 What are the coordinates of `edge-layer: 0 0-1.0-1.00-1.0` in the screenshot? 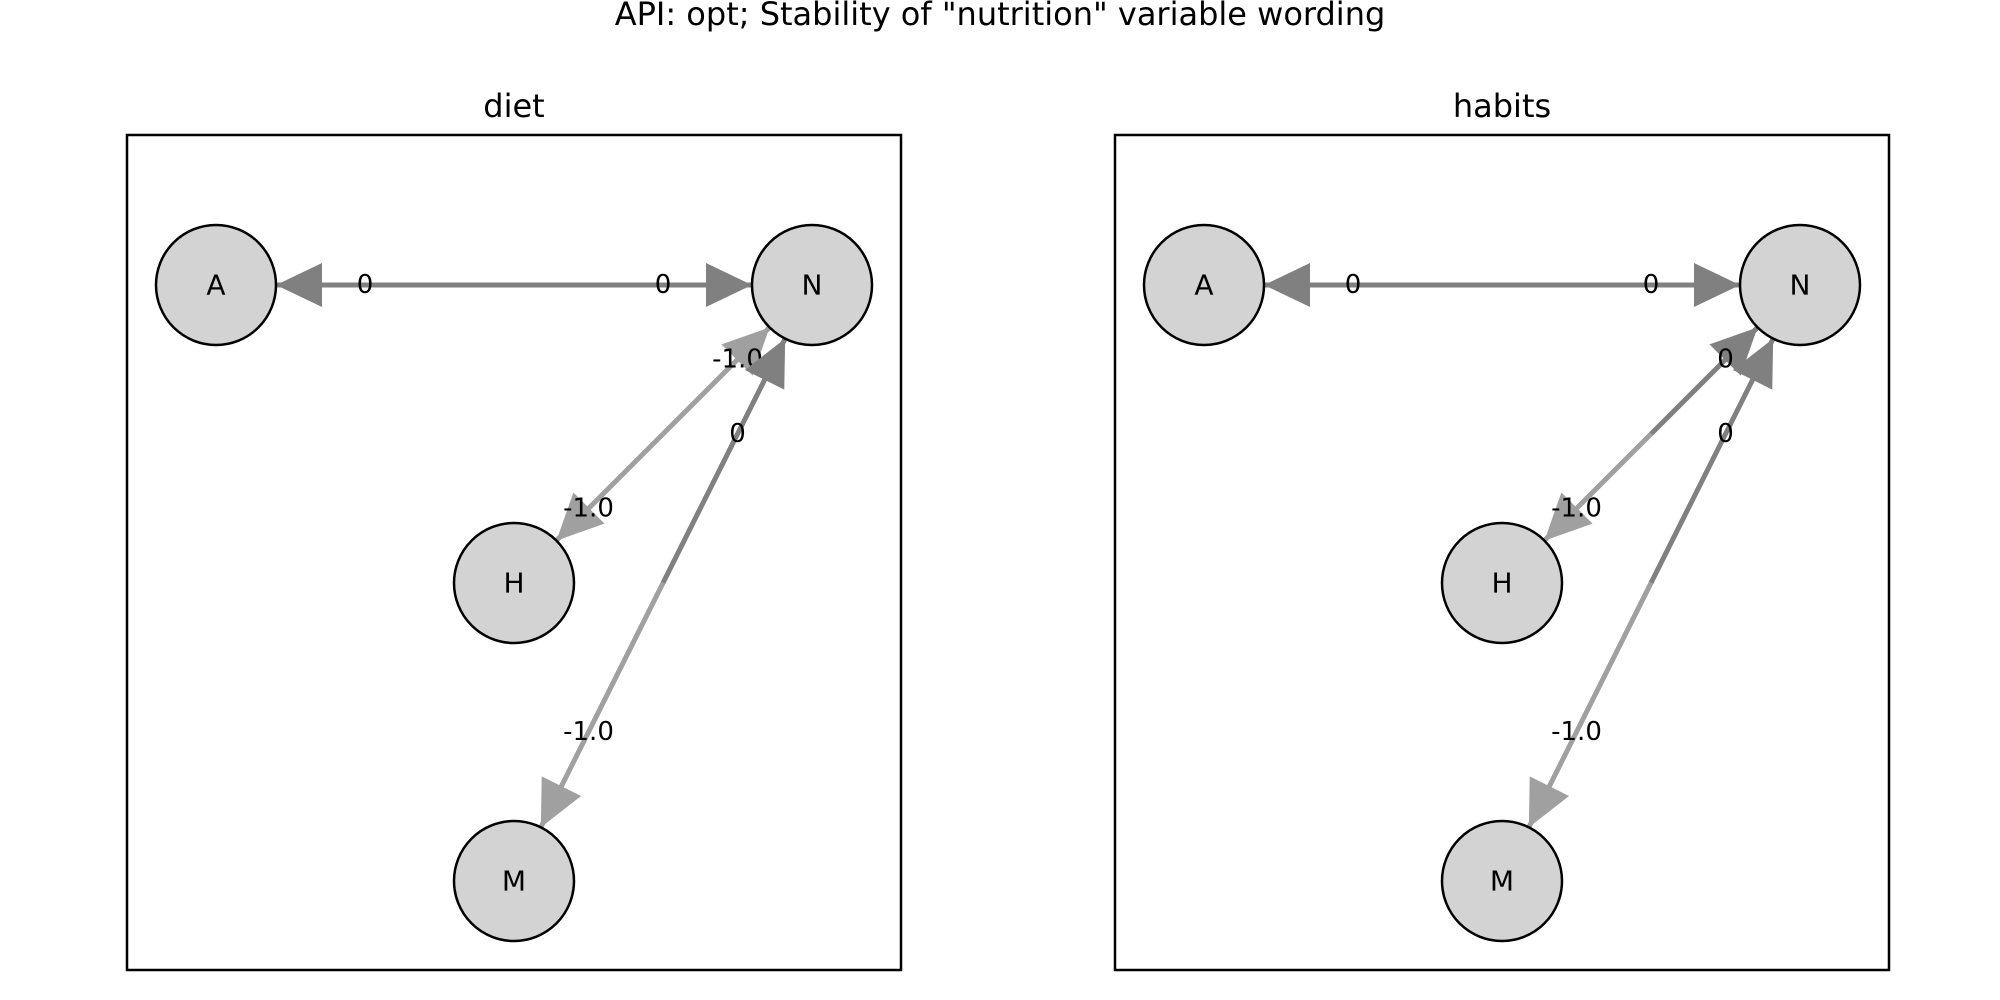 It's located at (532, 546).